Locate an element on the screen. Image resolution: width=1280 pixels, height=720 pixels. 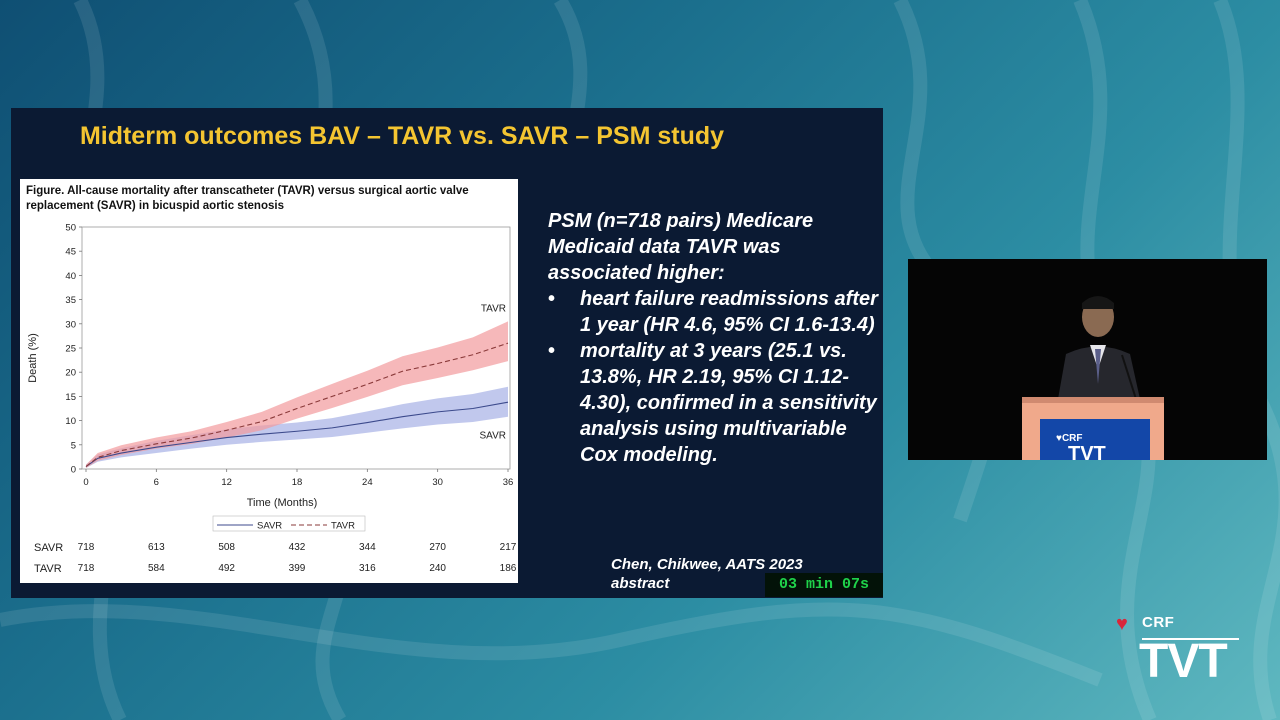
logo-divider is located at coordinates (1190, 639).